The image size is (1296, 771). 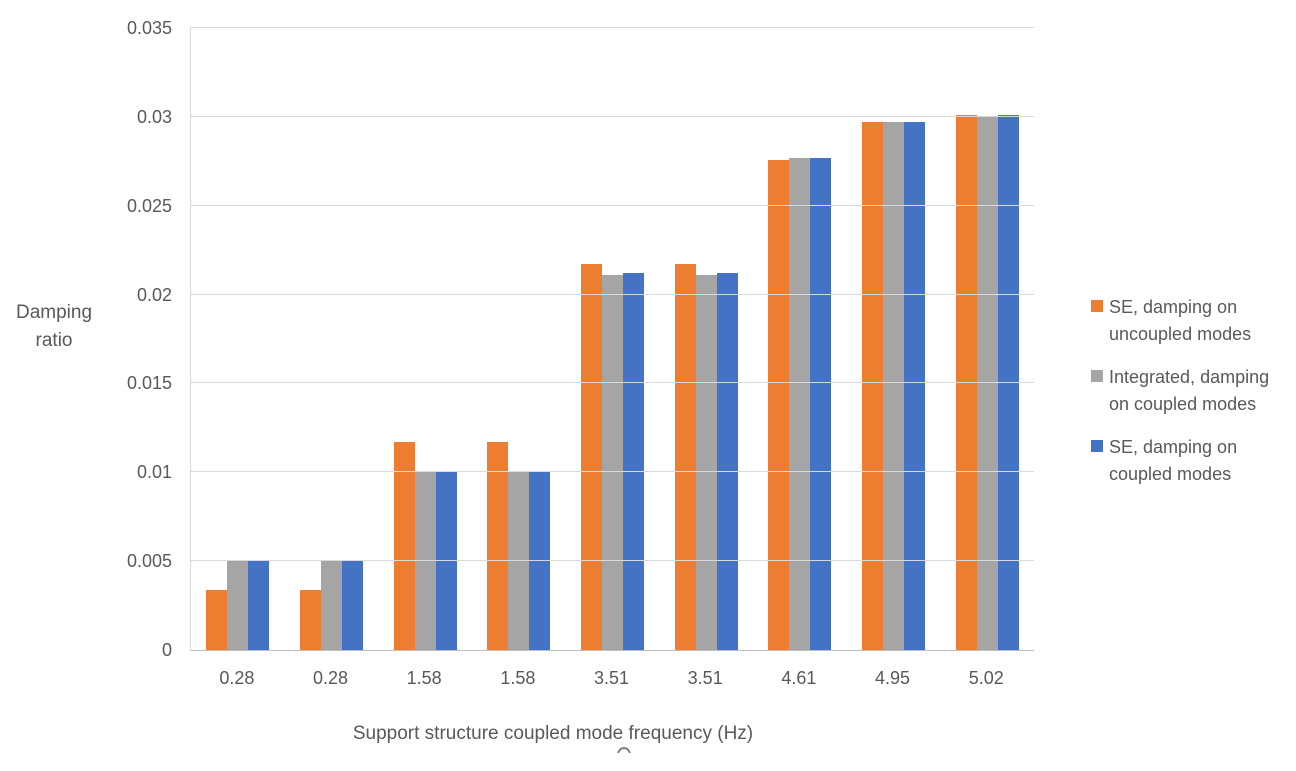 What do you see at coordinates (518, 678) in the screenshot?
I see `x-tick-label-4: 1.58` at bounding box center [518, 678].